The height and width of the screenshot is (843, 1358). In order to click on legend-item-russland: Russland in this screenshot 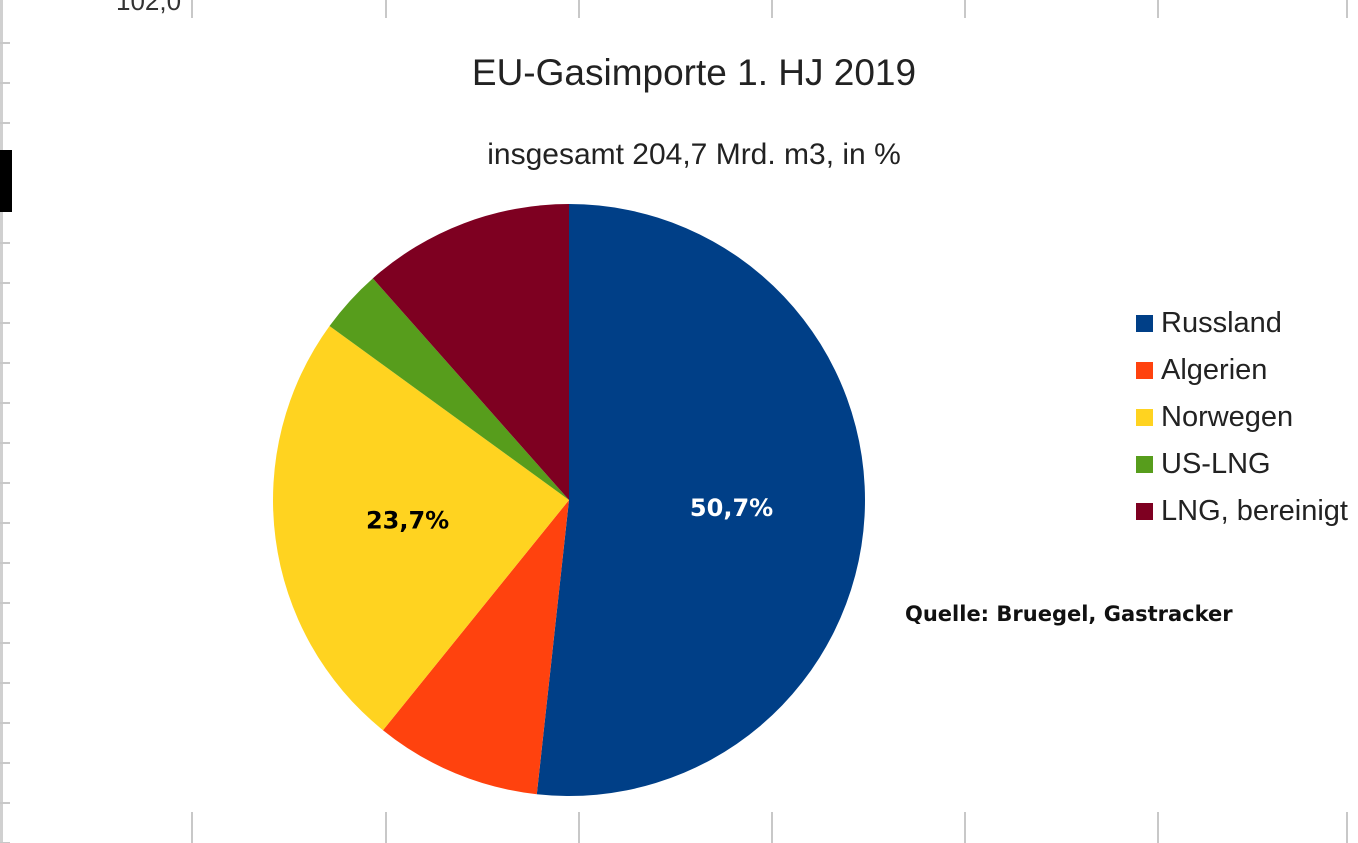, I will do `click(1242, 323)`.